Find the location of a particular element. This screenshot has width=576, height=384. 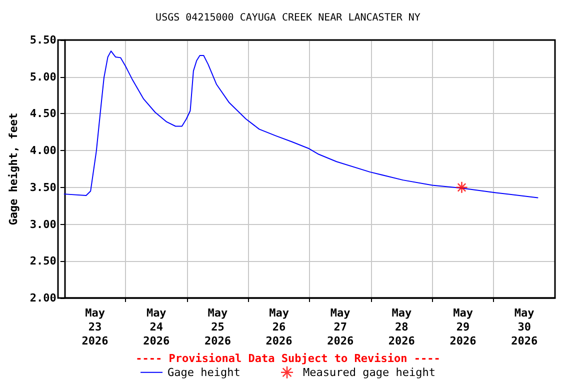

x-tick-label: May 25 2026 is located at coordinates (218, 327).